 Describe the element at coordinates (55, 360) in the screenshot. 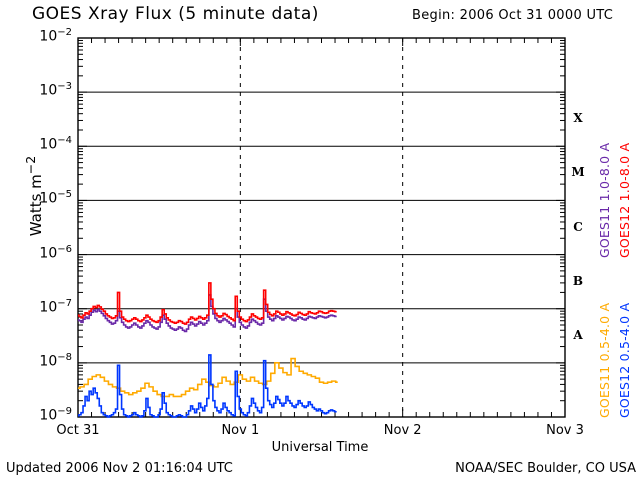

I see `y-tick-label: 10⁻⁸` at that location.